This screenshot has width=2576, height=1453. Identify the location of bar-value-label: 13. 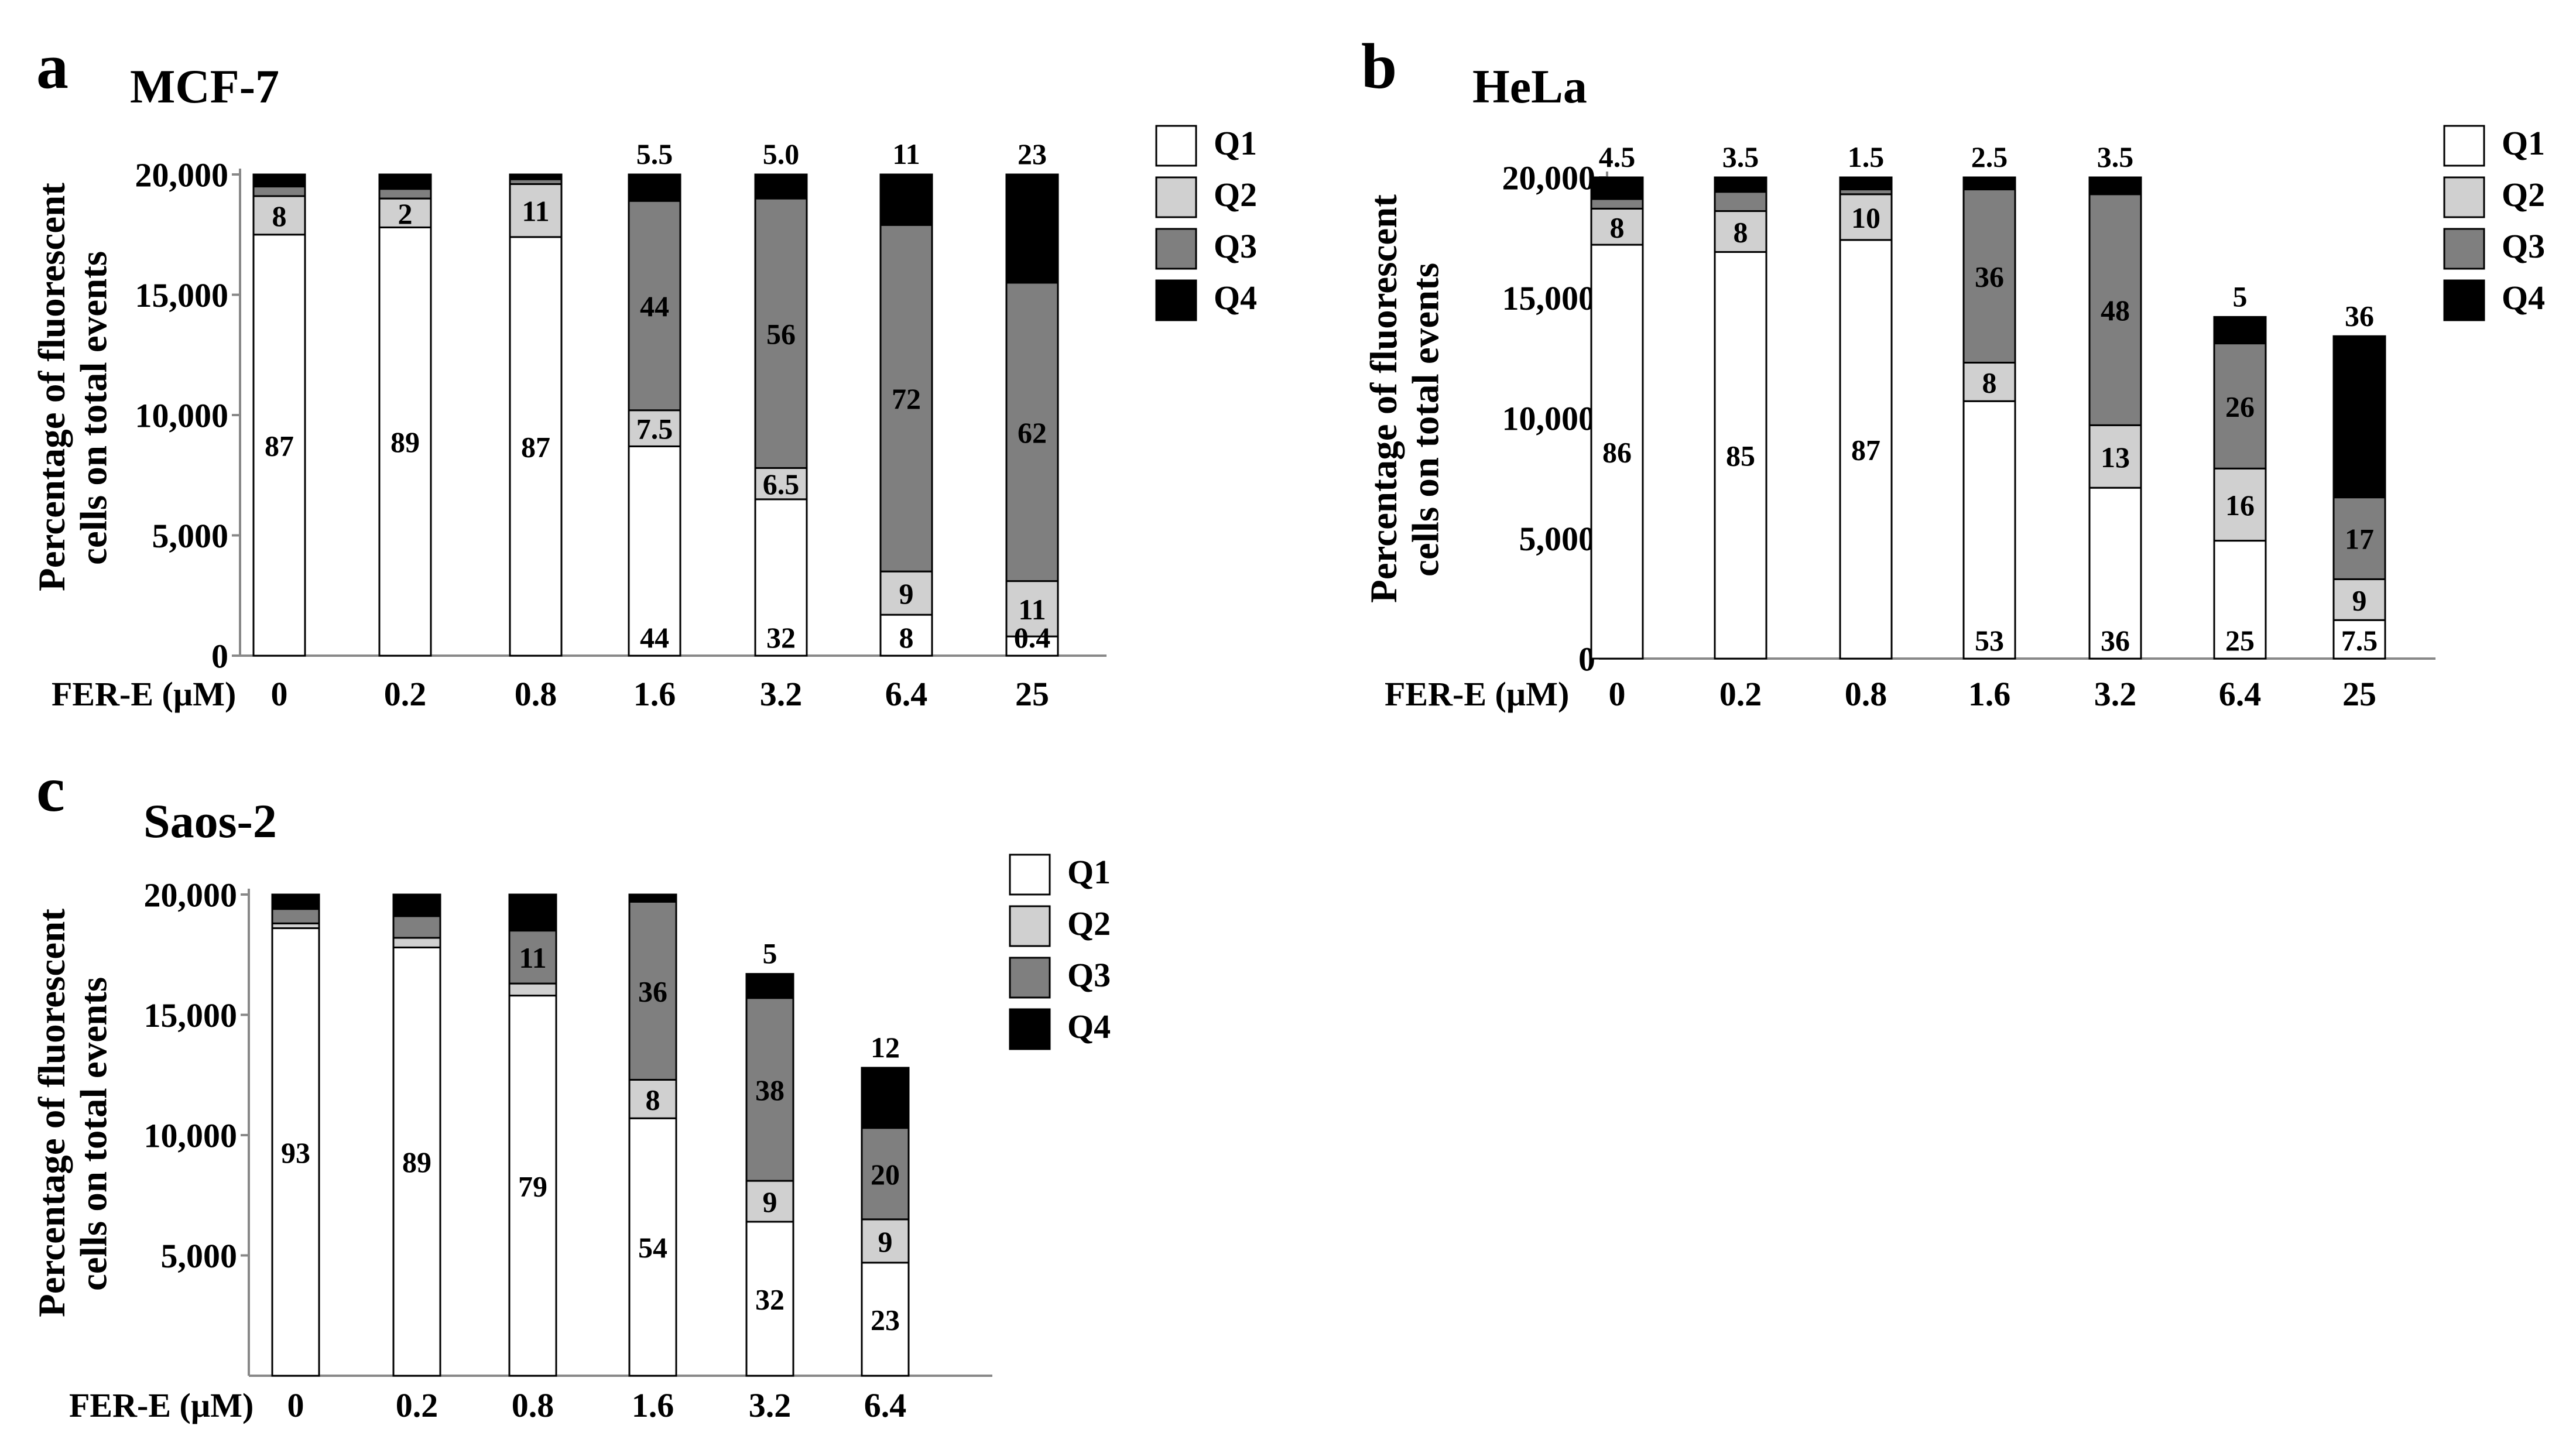
(2115, 457).